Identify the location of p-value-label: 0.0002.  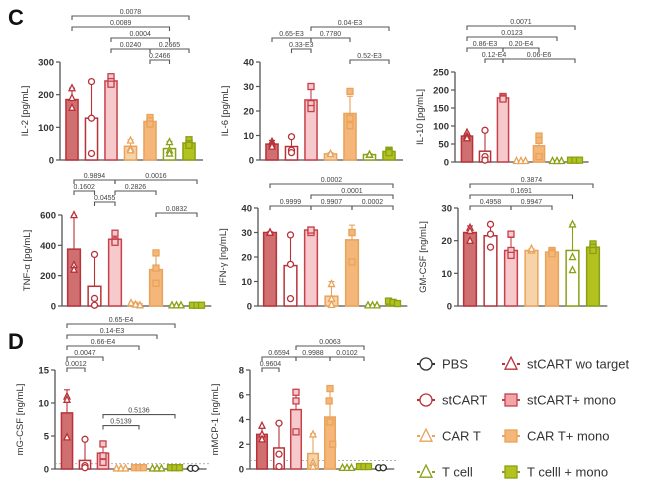
(332, 180).